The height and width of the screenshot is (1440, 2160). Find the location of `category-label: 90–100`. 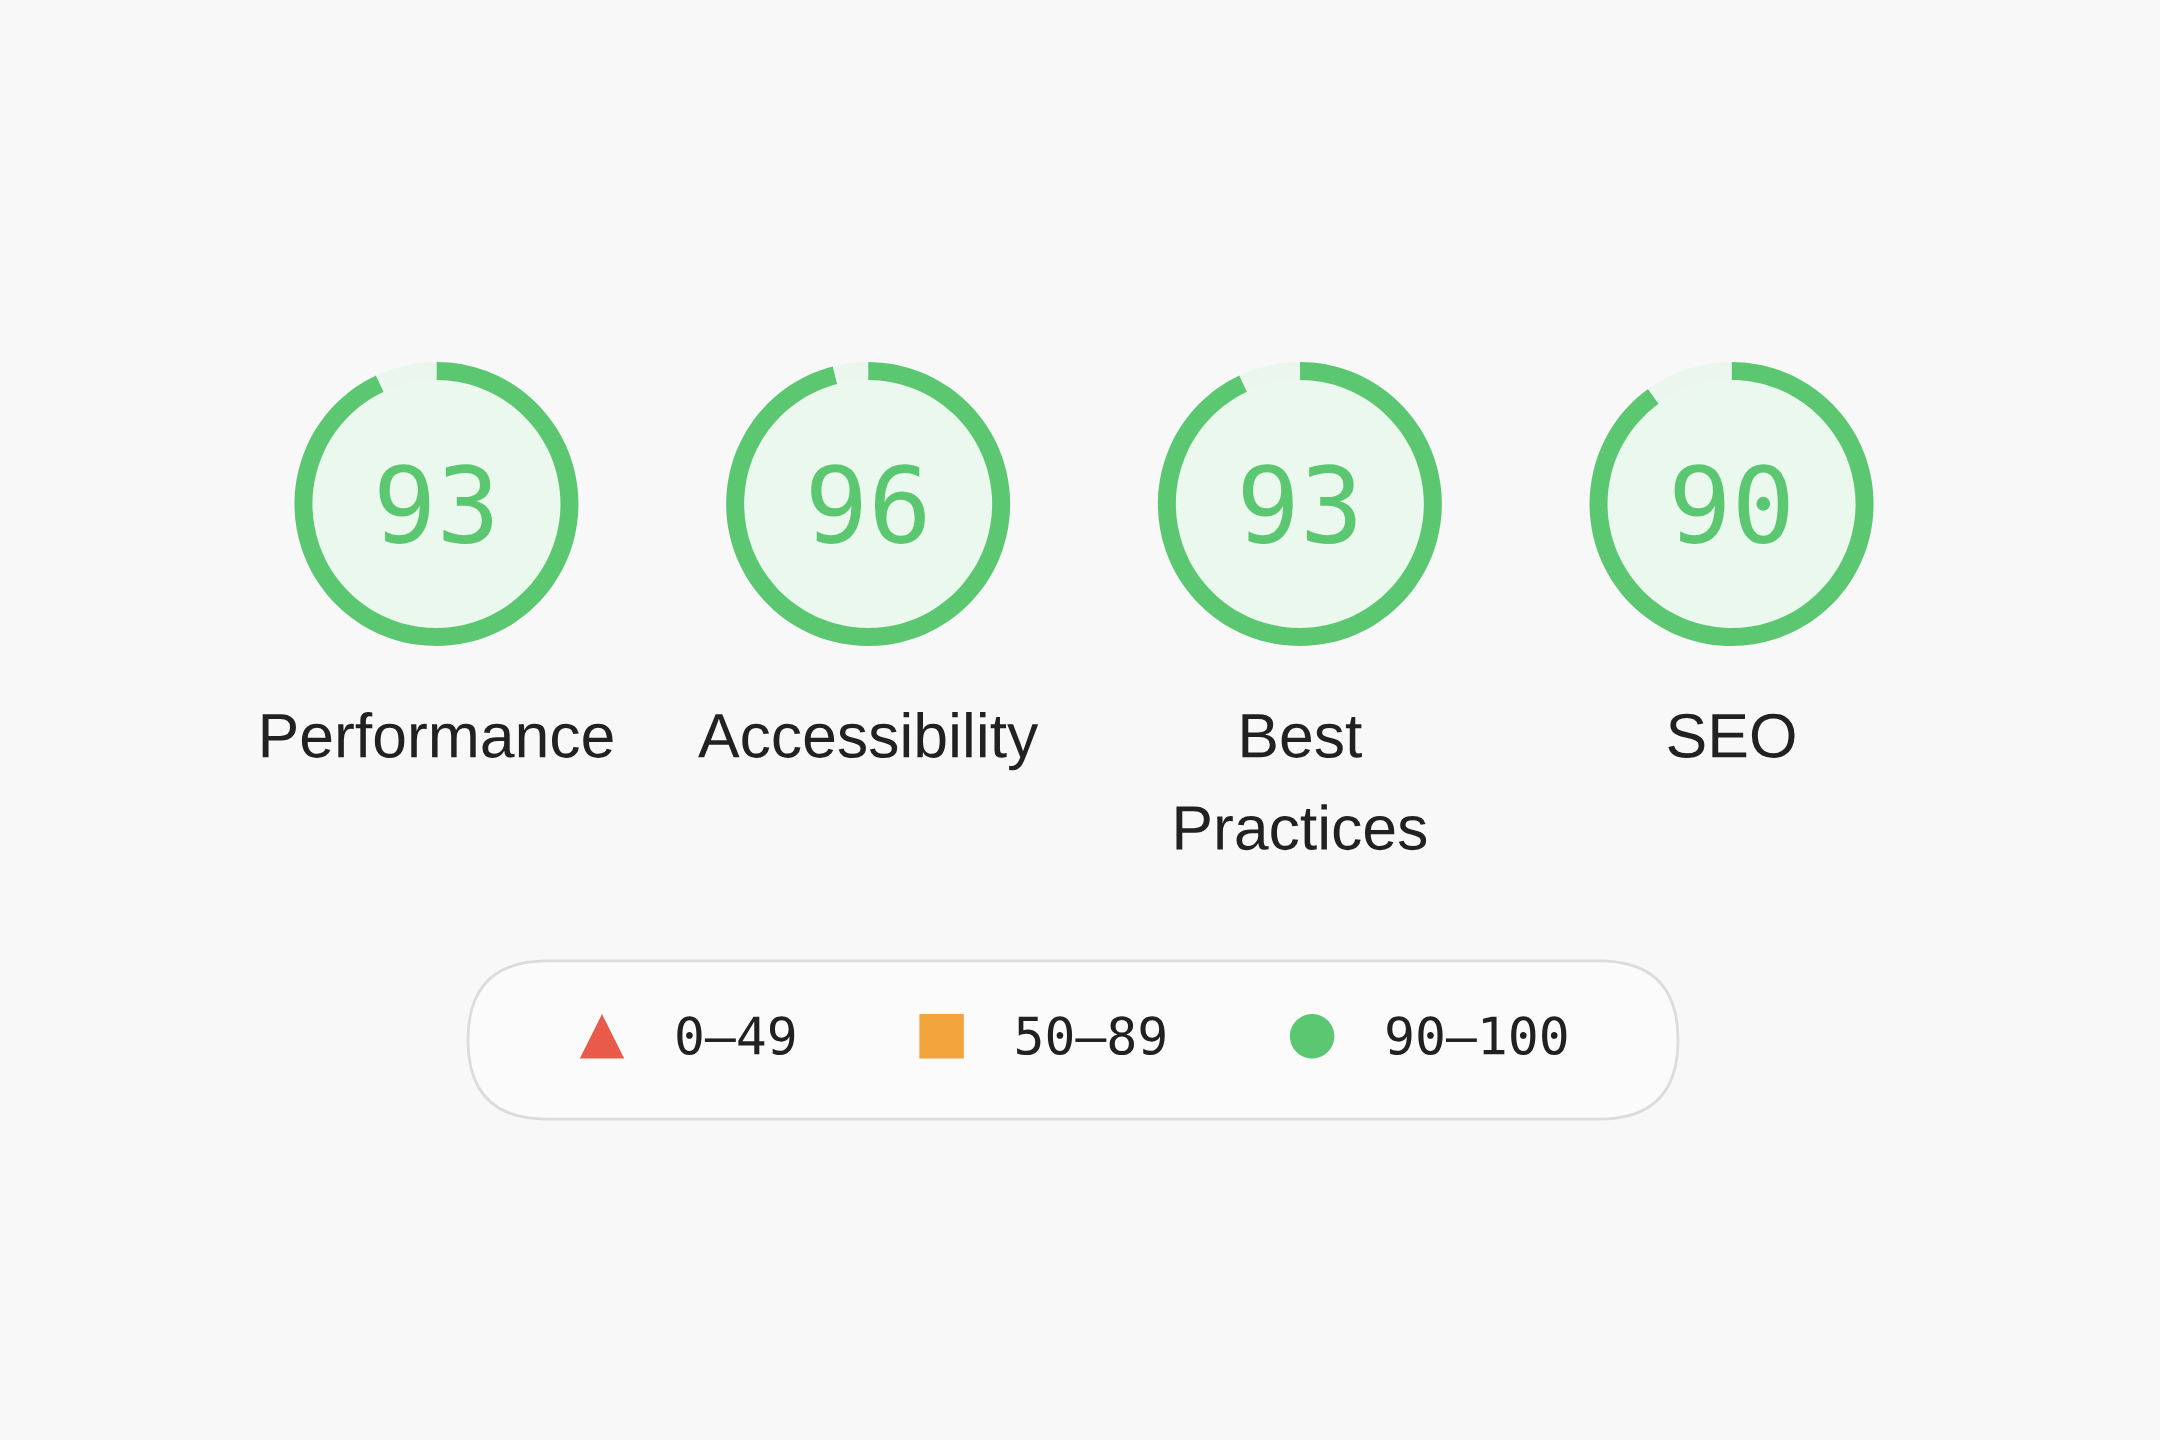

category-label: 90–100 is located at coordinates (1477, 1036).